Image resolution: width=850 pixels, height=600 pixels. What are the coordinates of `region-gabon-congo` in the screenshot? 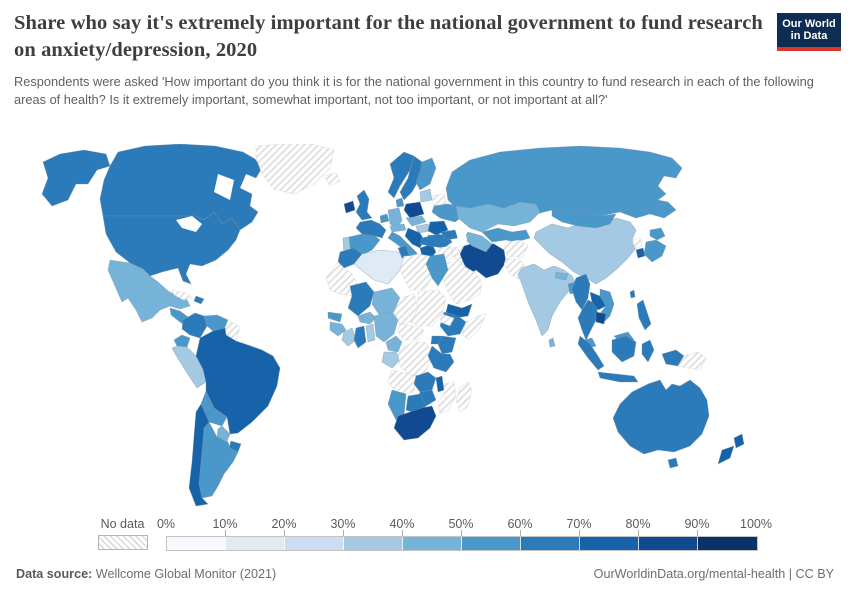 It's located at (391, 360).